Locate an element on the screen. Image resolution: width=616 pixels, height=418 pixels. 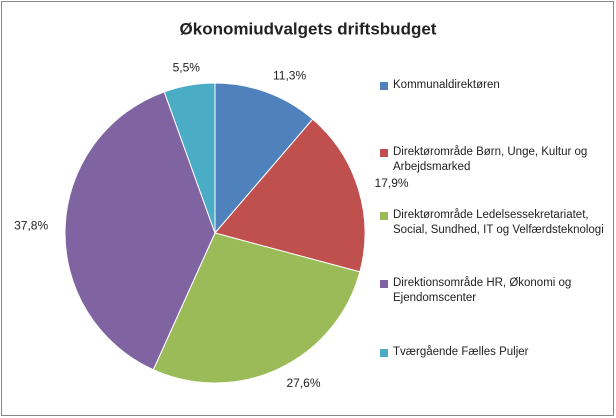
legend-item: Tværgående Fælles Puljer is located at coordinates (495, 352).